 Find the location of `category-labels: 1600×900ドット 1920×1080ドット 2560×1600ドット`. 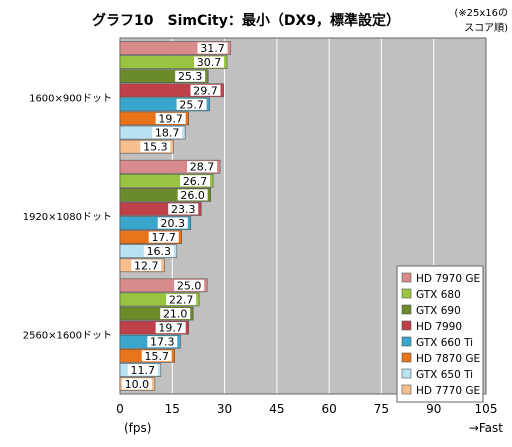

category-labels: 1600×900ドット 1920×1080ドット 2560×1600ドット is located at coordinates (67, 217).